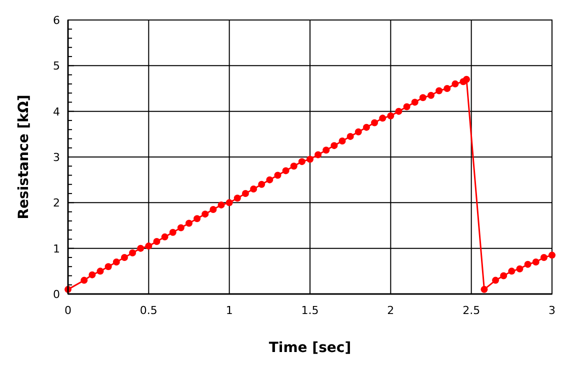 The height and width of the screenshot is (379, 568). What do you see at coordinates (68, 310) in the screenshot?
I see `x-tick-label: 0` at bounding box center [68, 310].